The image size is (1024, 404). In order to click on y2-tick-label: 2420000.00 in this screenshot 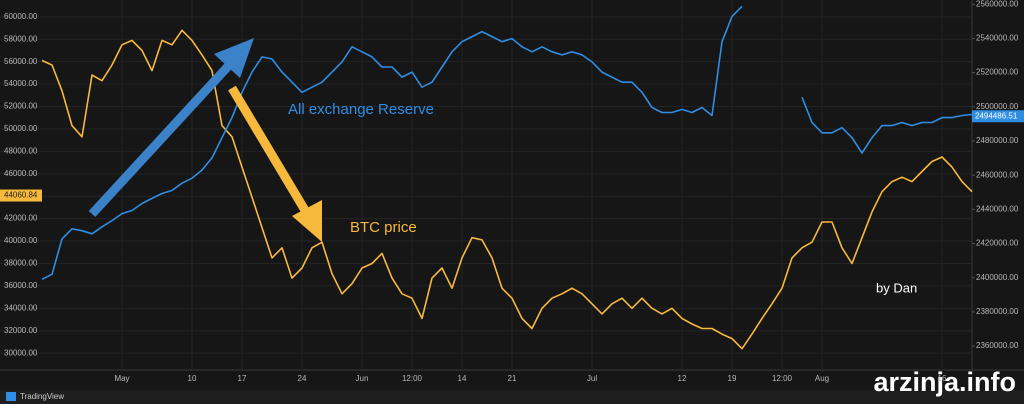, I will do `click(997, 243)`.